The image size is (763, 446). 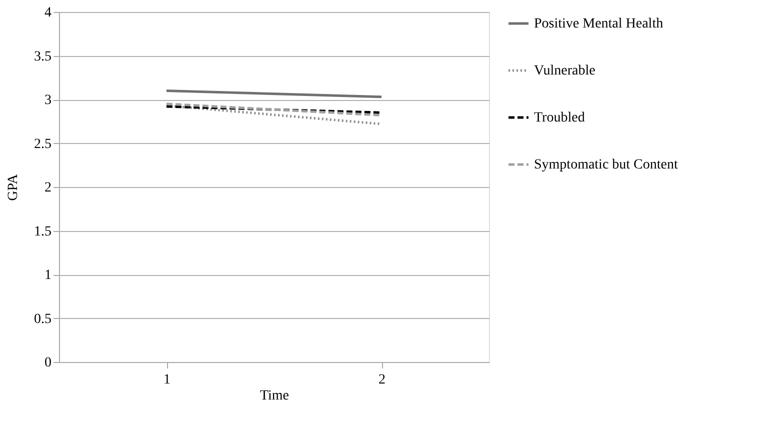 I want to click on legend-label: Positive Mental Health, so click(x=599, y=24).